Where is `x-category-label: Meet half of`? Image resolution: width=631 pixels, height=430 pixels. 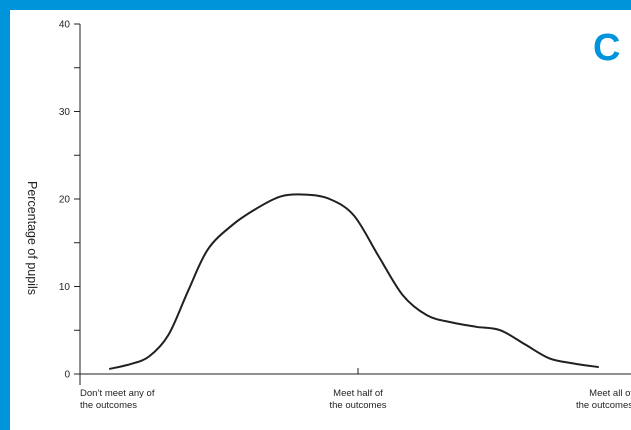
x-category-label: Meet half of is located at coordinates (358, 393).